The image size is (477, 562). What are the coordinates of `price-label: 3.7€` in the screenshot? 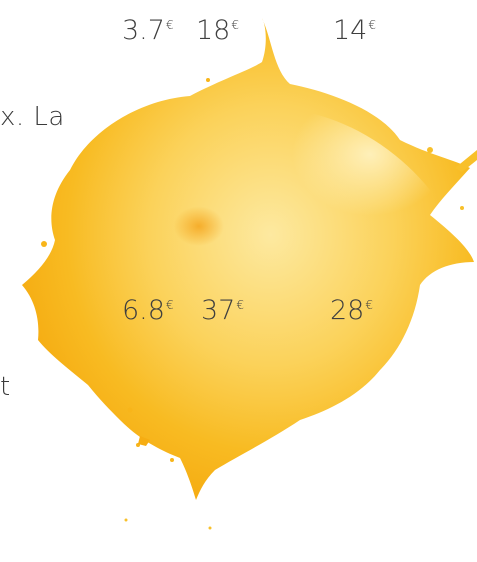 It's located at (148, 30).